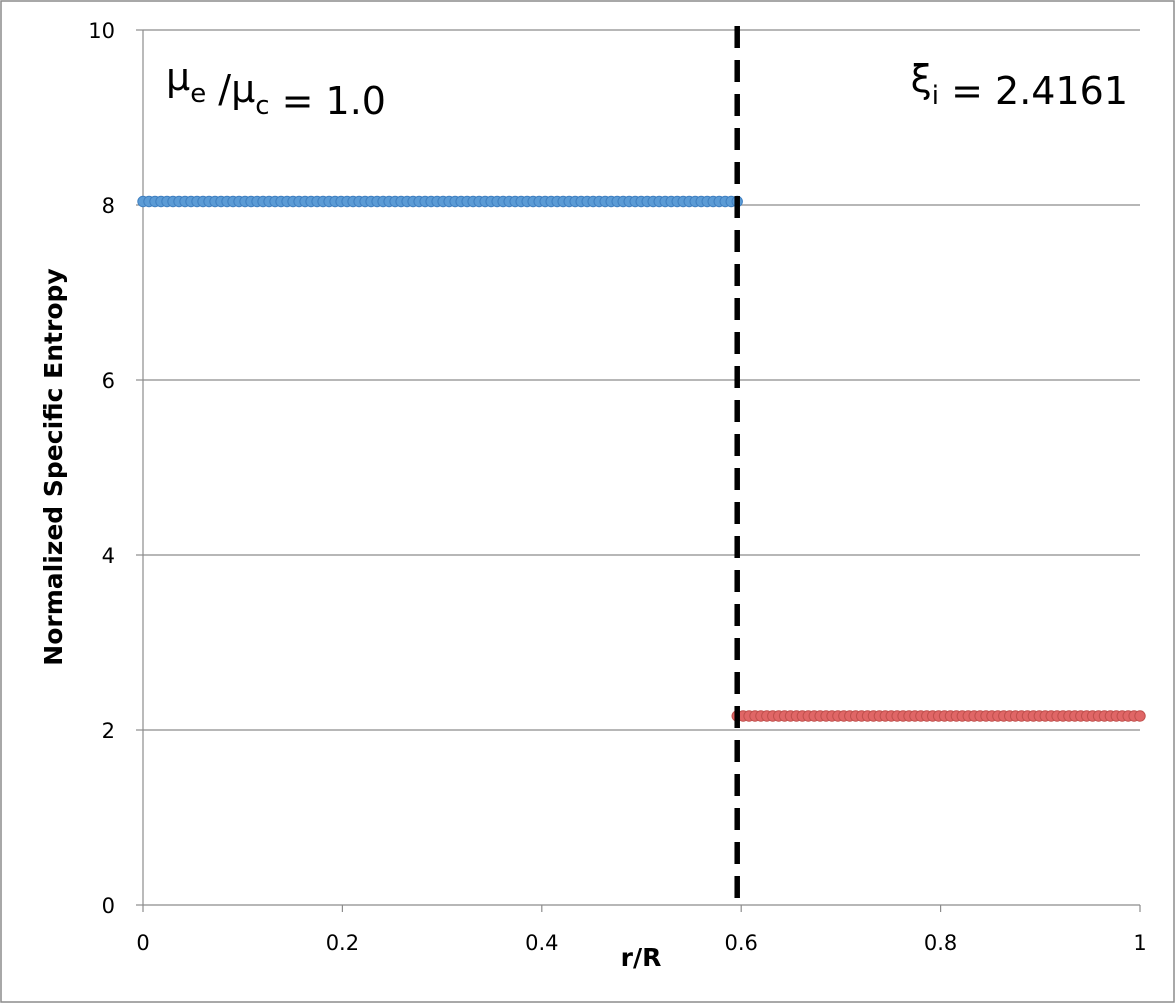 Image resolution: width=1175 pixels, height=1003 pixels. Describe the element at coordinates (108, 731) in the screenshot. I see `y-tick-label: 2` at that location.